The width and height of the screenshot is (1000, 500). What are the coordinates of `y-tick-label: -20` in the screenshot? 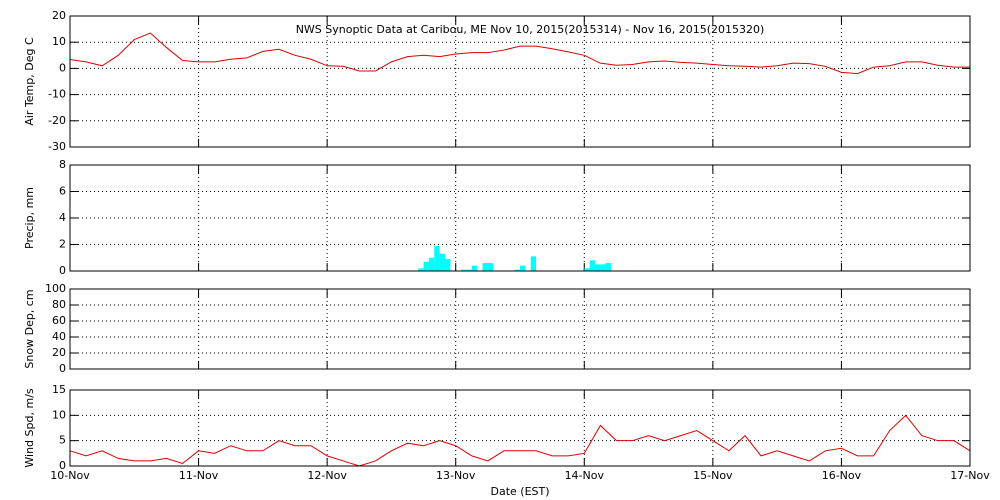 It's located at (57, 120).